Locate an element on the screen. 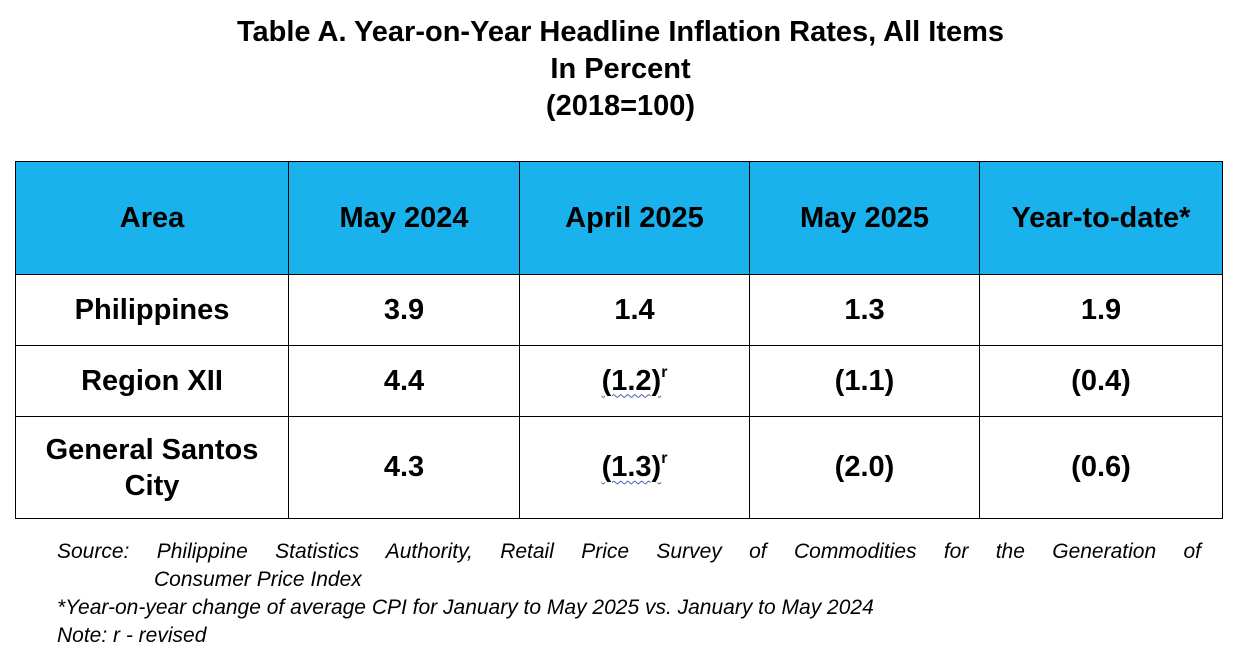 The image size is (1241, 650). header-may-2025: May 2025 is located at coordinates (864, 218).